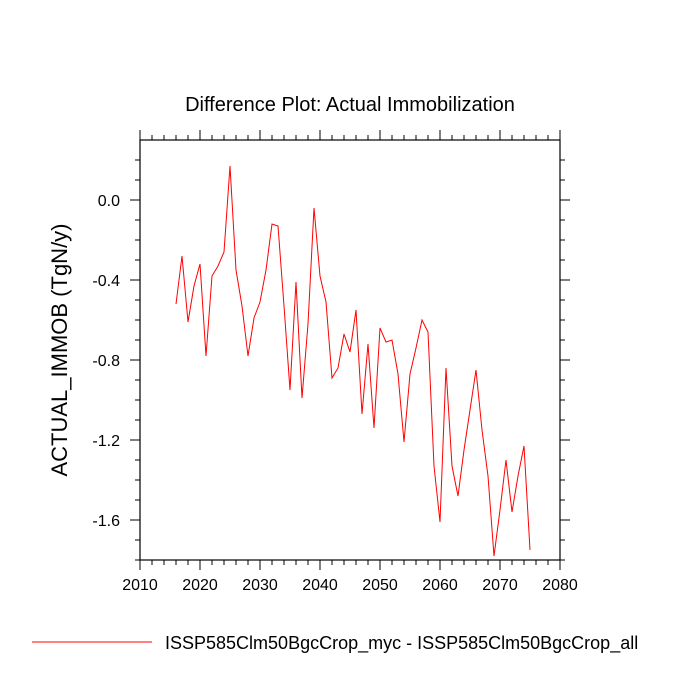 The height and width of the screenshot is (700, 700). Describe the element at coordinates (560, 585) in the screenshot. I see `x-tick-label: 2080` at that location.